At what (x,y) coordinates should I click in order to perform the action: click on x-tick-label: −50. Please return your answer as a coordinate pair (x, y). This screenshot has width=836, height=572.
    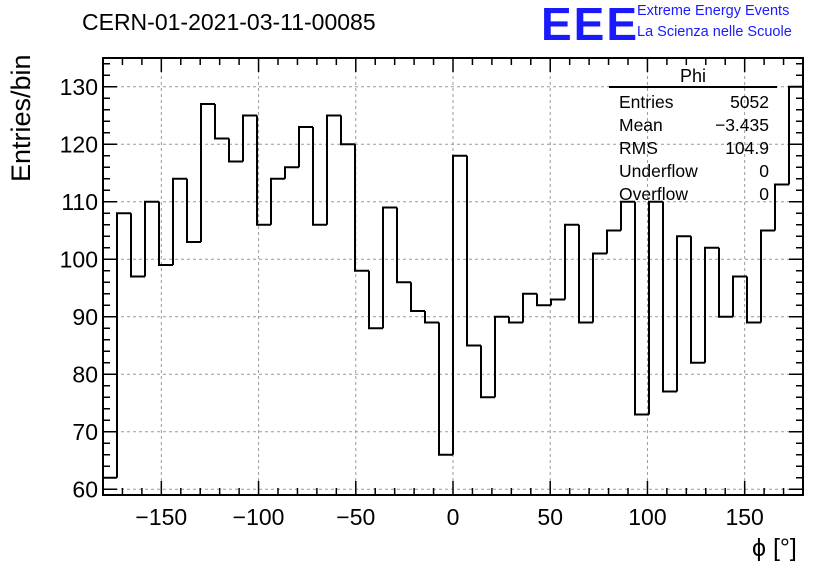
    Looking at the image, I should click on (355, 517).